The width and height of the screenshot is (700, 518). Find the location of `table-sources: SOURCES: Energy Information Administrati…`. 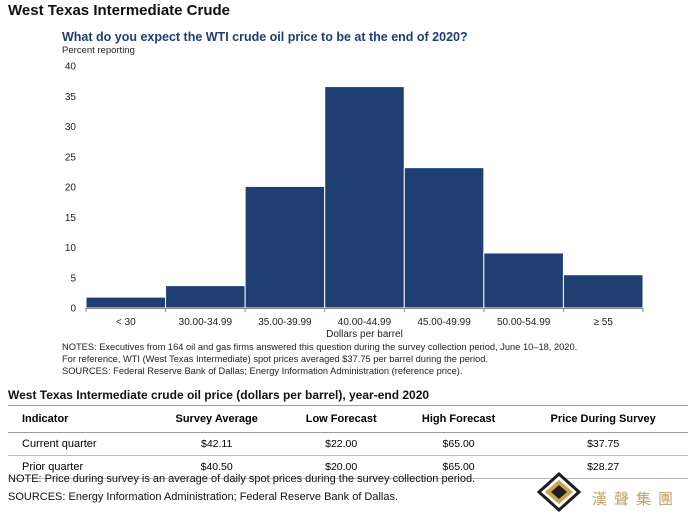

table-sources: SOURCES: Energy Information Administrati… is located at coordinates (203, 497).